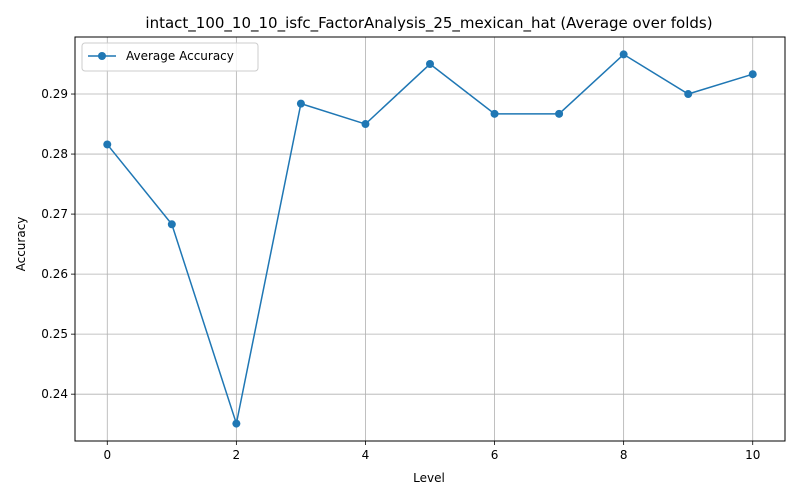 The height and width of the screenshot is (500, 800). Describe the element at coordinates (237, 455) in the screenshot. I see `x-tick-label: 2` at that location.